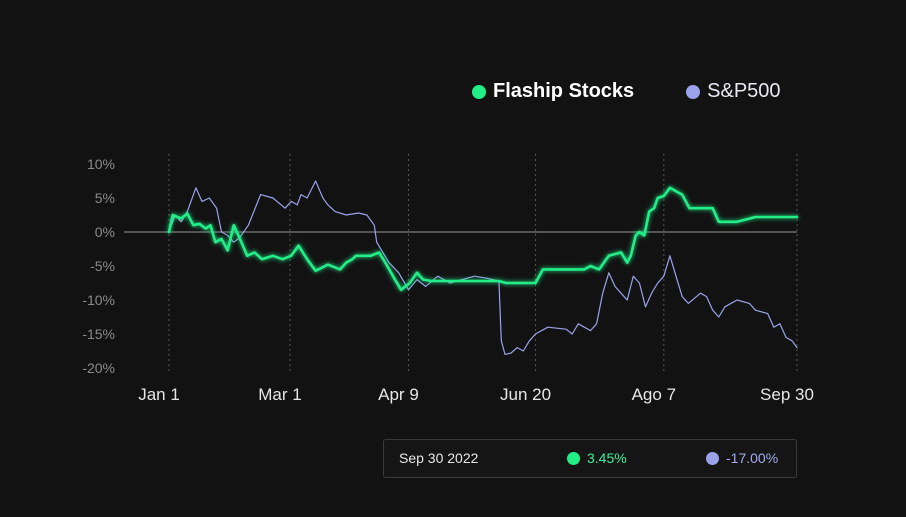 The height and width of the screenshot is (517, 906). I want to click on readout-marker-sp500, so click(712, 458).